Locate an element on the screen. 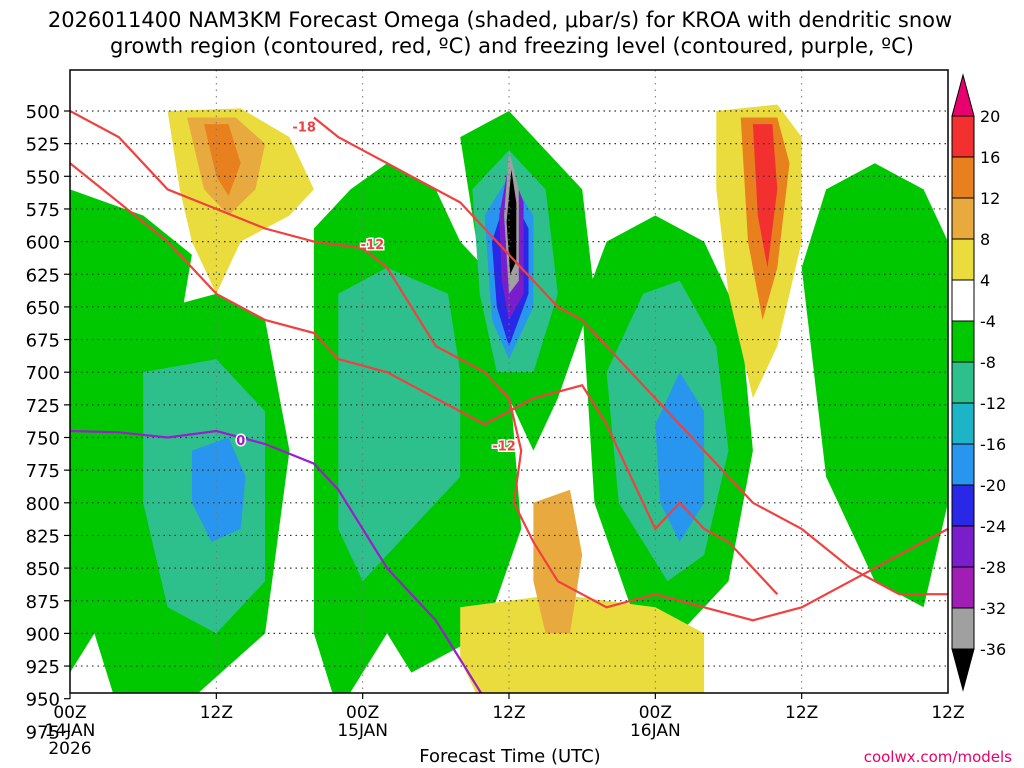  y-tick-label-16: 900 is located at coordinates (43, 634).